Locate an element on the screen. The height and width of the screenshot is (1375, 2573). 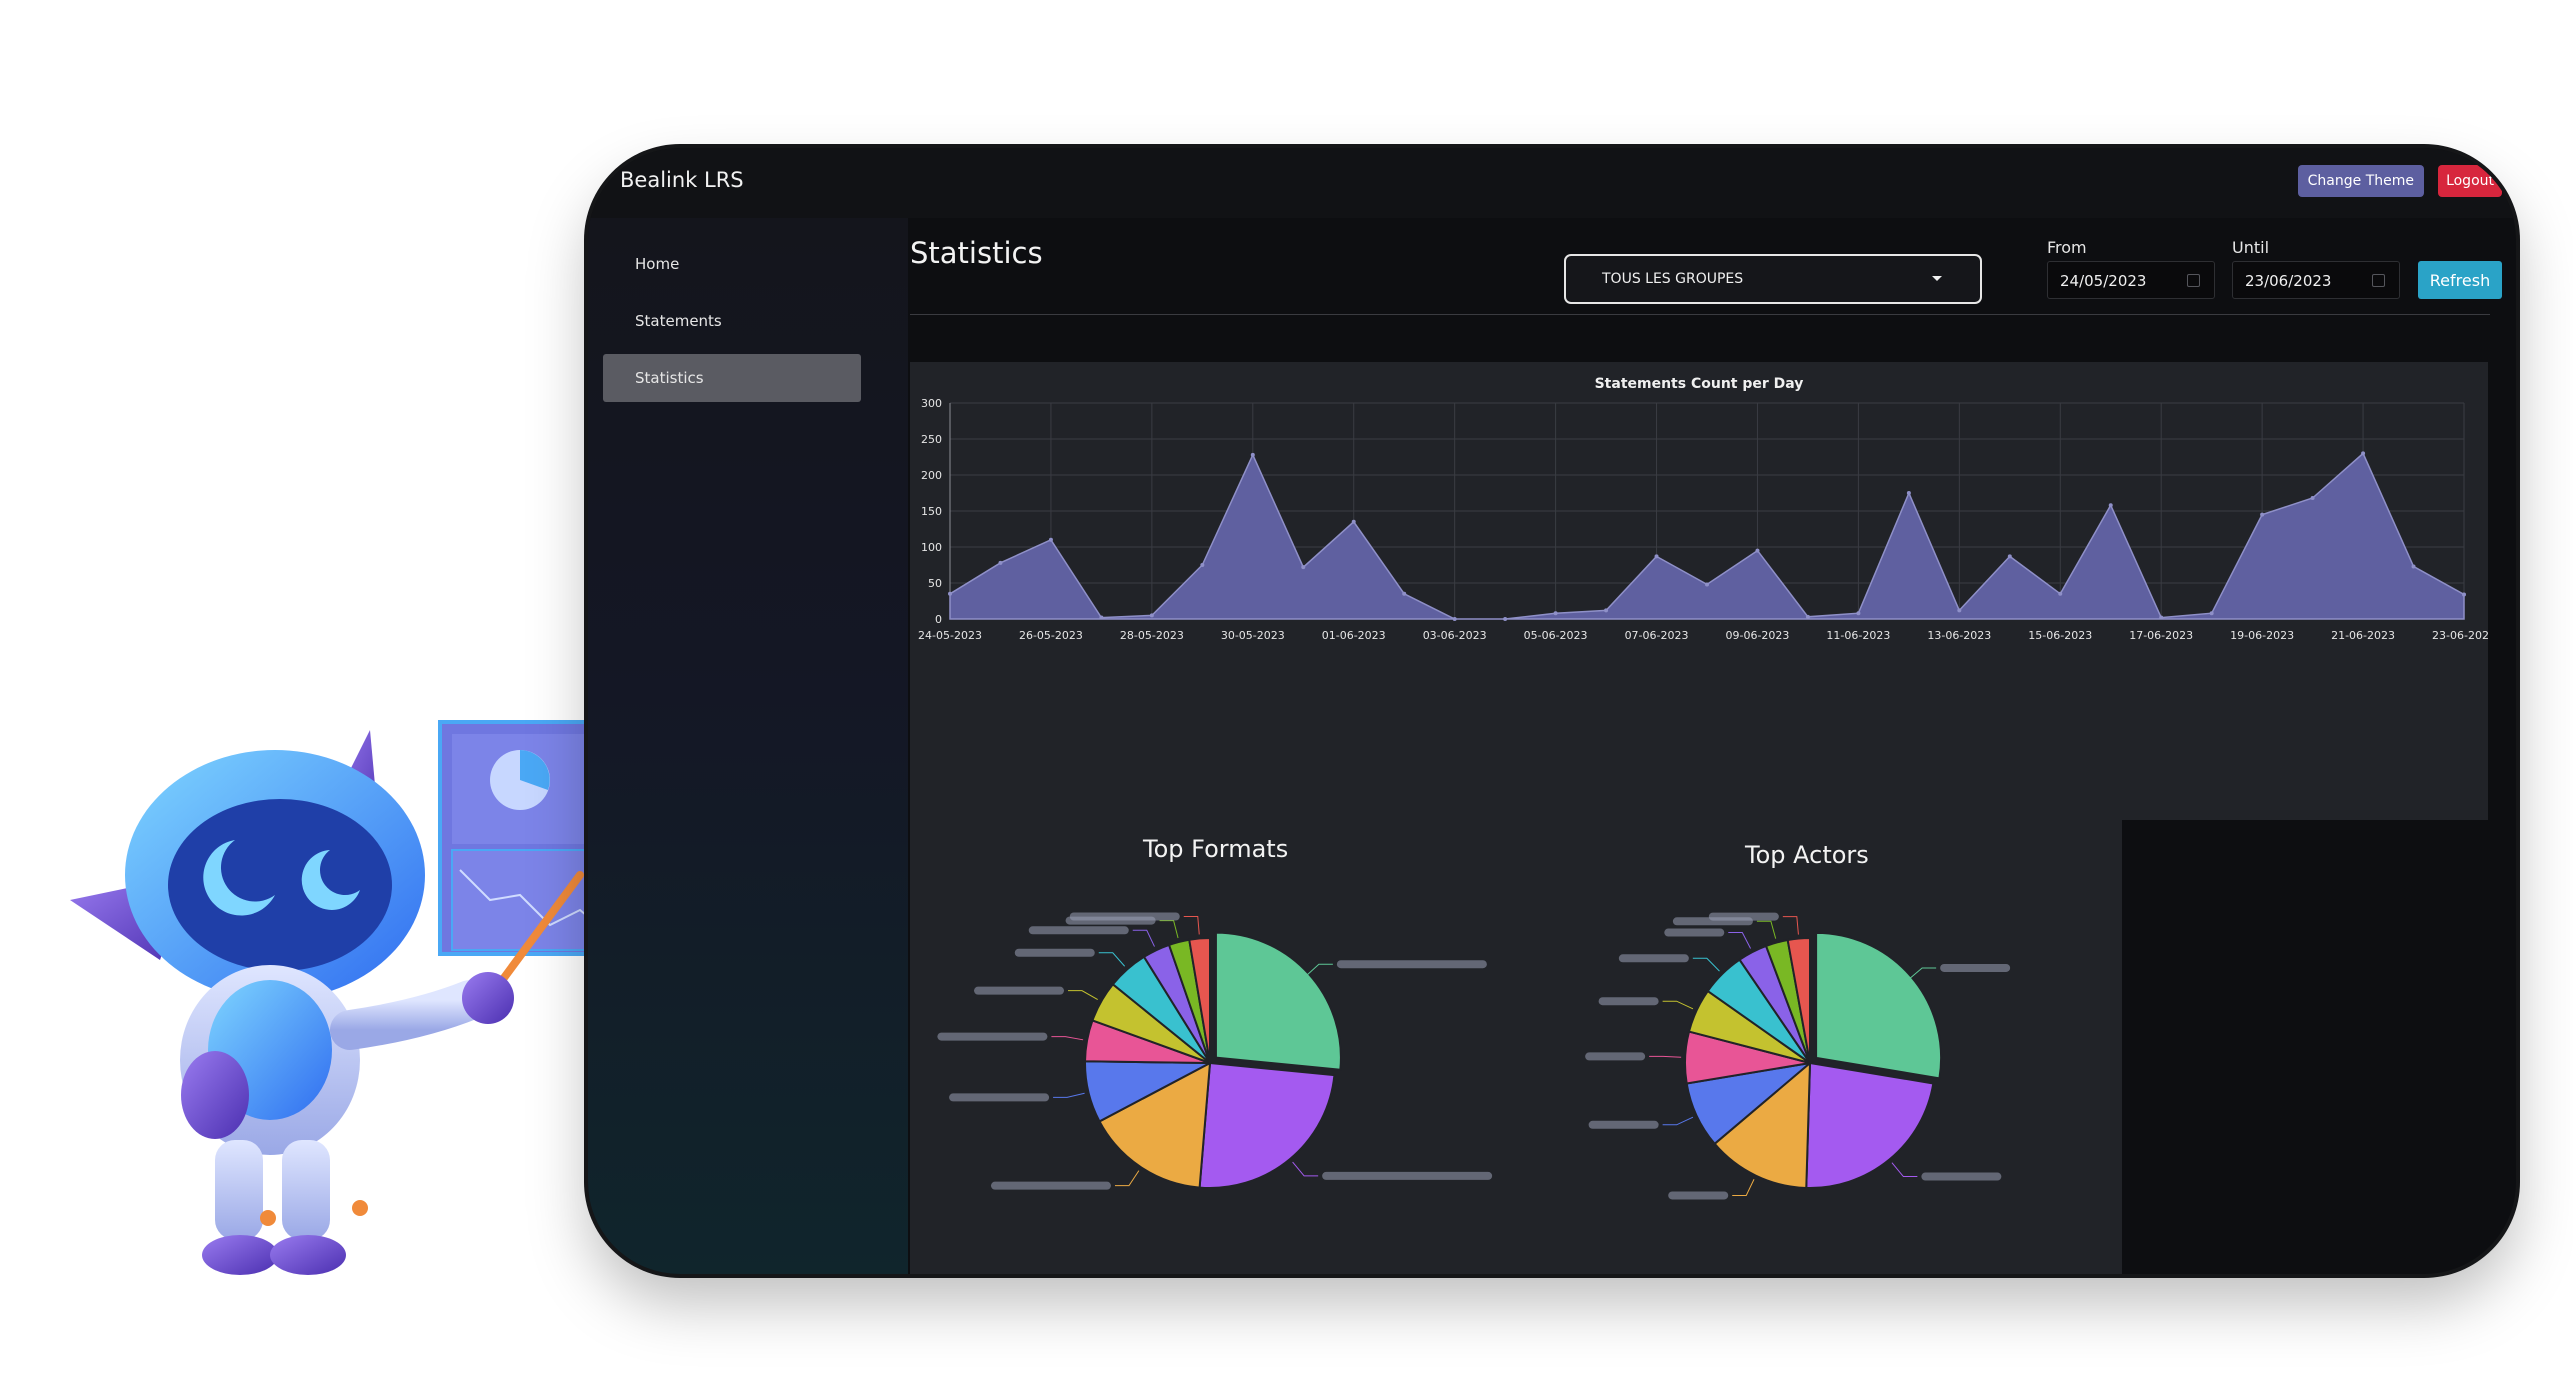
y-tick-label: 50 is located at coordinates (935, 583).